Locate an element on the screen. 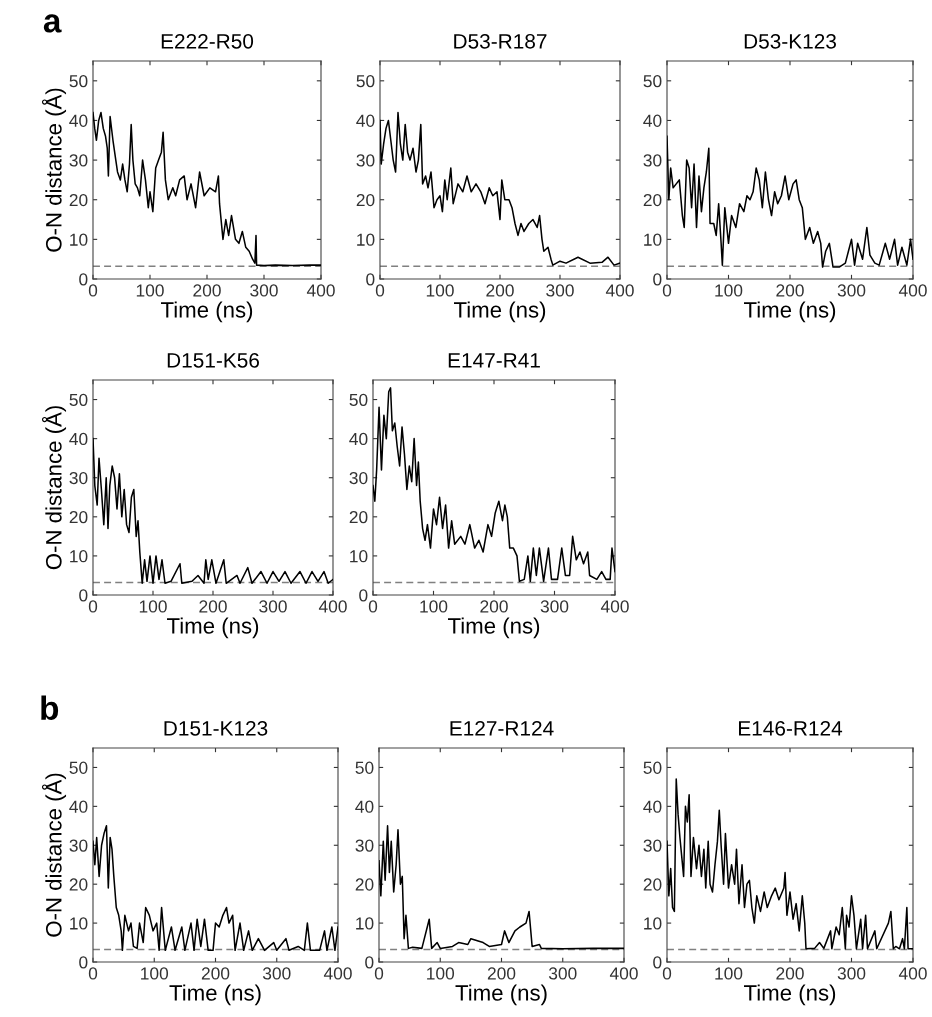  chart-title: E127-R124 is located at coordinates (502, 728).